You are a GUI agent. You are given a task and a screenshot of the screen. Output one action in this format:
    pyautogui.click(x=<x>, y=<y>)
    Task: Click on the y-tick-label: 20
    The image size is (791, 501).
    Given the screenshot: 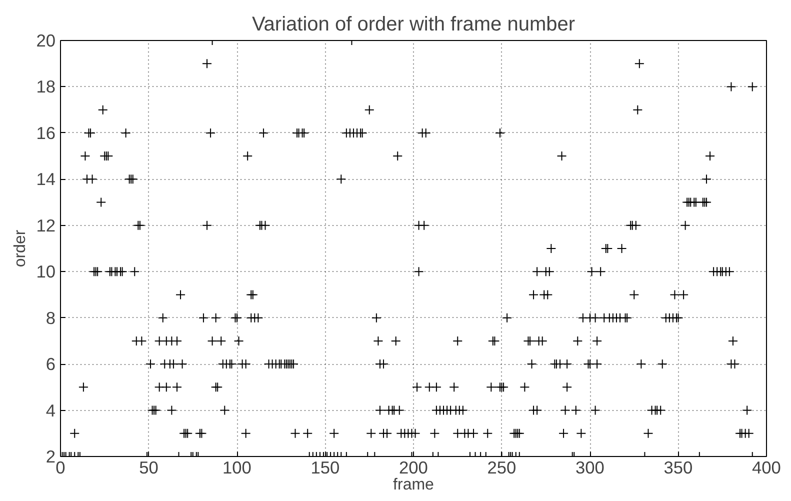 What is the action you would take?
    pyautogui.click(x=46, y=40)
    